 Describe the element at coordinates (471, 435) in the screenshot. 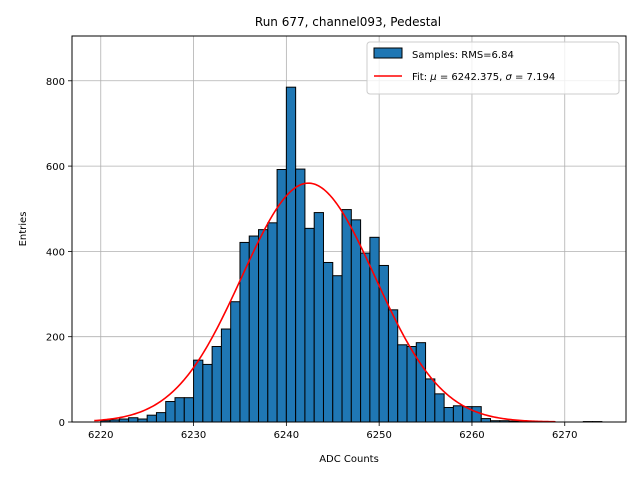

I see `x-tick-label: 6260` at that location.